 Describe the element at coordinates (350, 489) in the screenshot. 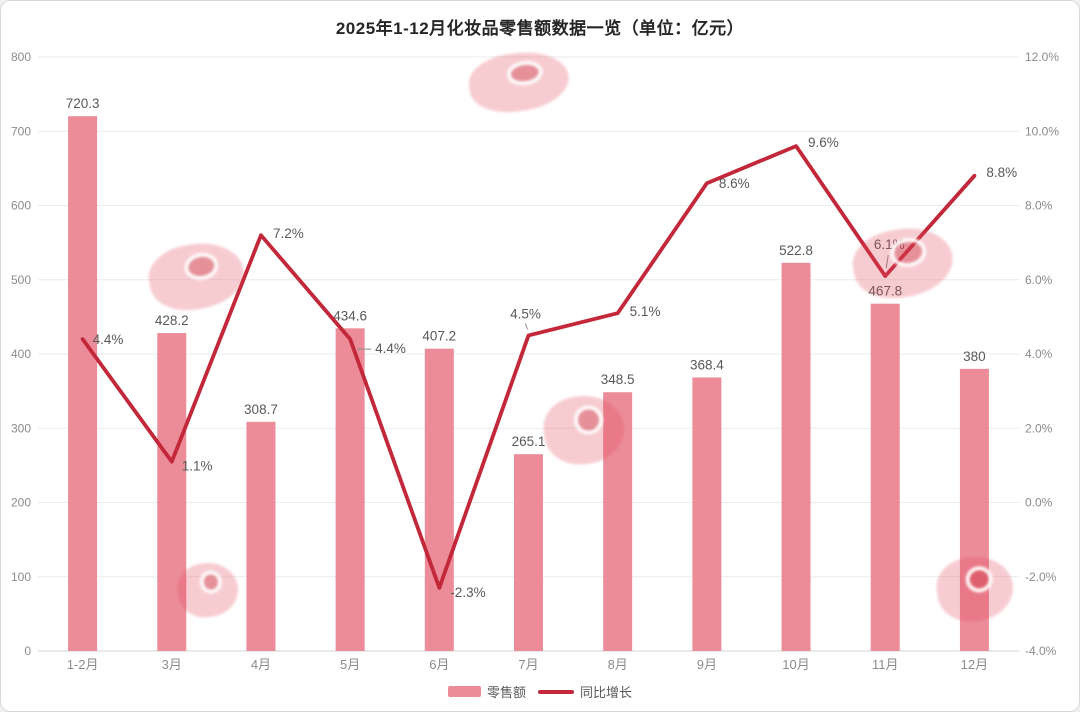

I see `bar-5月` at that location.